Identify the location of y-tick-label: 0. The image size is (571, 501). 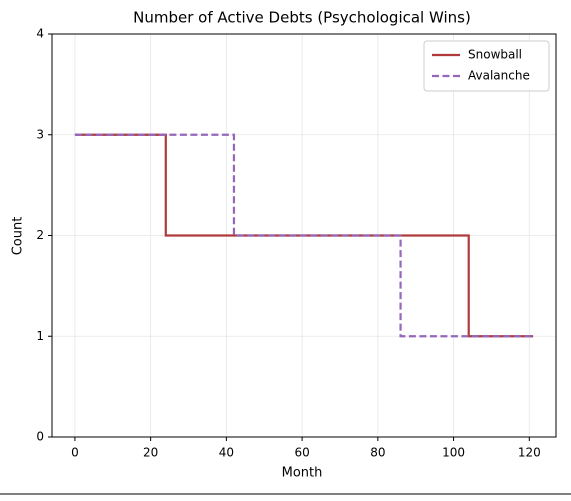
(40, 437).